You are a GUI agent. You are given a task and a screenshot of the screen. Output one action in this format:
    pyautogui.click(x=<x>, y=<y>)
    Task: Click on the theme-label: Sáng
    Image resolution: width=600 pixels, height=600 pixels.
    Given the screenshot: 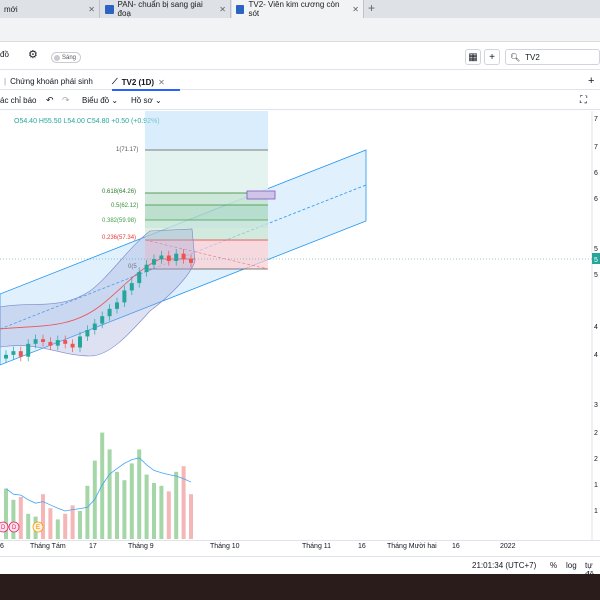 What is the action you would take?
    pyautogui.click(x=69, y=57)
    